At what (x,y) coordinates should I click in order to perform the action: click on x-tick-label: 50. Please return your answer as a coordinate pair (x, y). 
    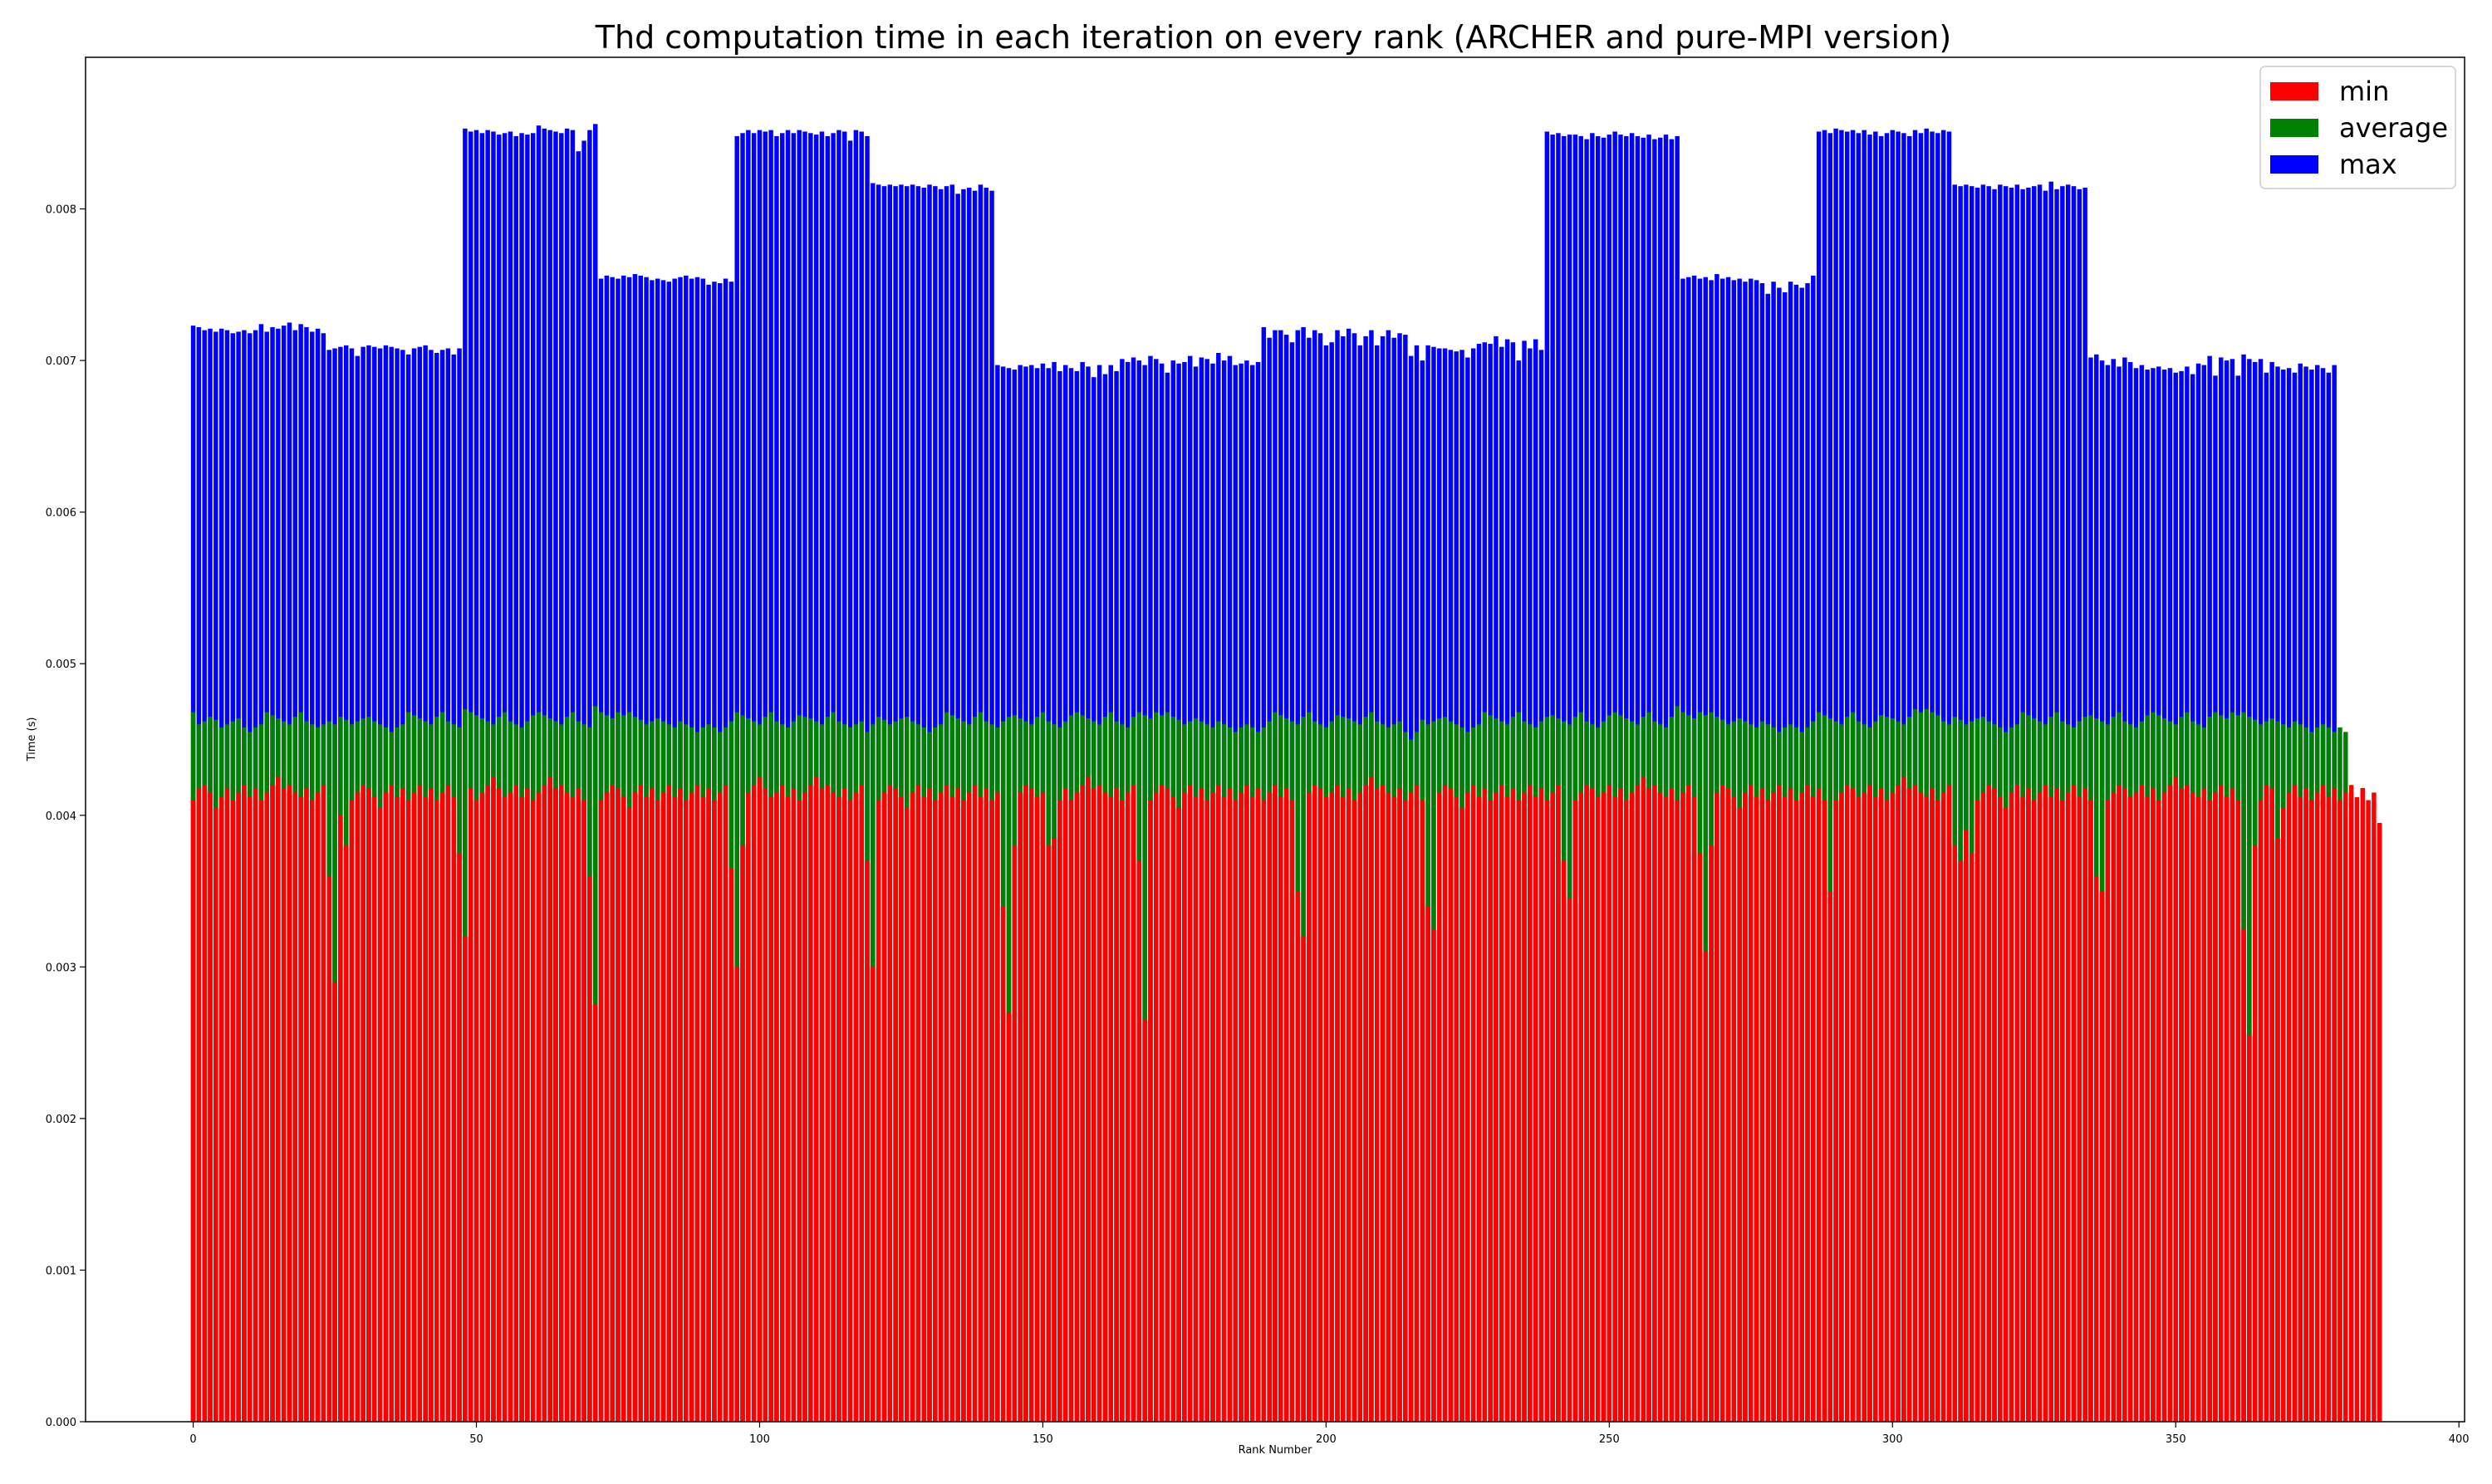
    Looking at the image, I should click on (476, 1439).